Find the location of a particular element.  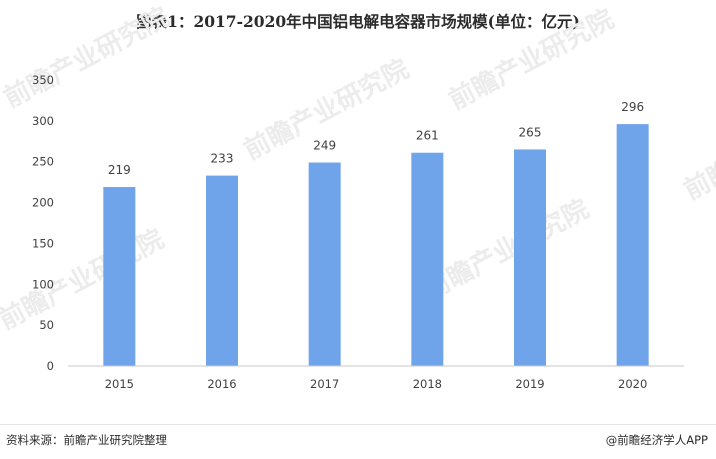

bar-2017 is located at coordinates (324, 264).